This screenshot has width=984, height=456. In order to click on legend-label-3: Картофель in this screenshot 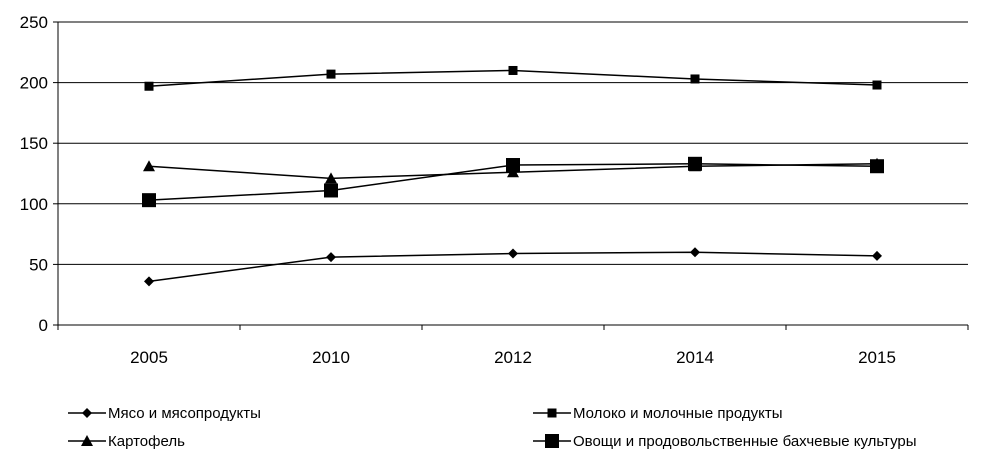, I will do `click(146, 441)`.